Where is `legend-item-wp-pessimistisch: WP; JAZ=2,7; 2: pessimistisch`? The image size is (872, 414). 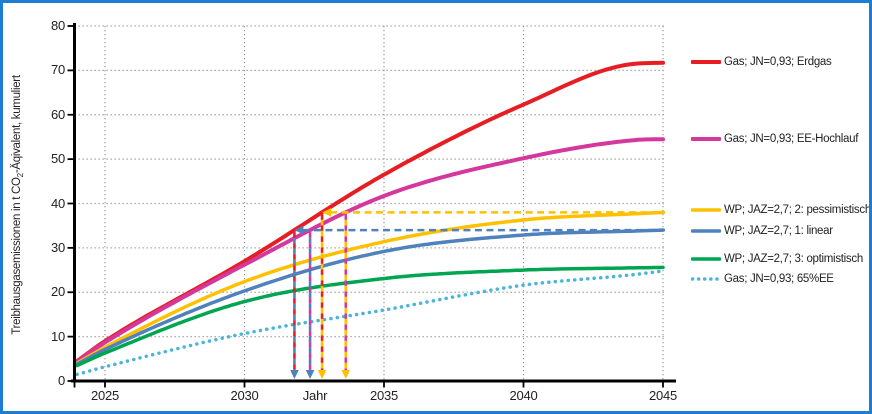 legend-item-wp-pessimistisch: WP; JAZ=2,7; 2: pessimistisch is located at coordinates (781, 210).